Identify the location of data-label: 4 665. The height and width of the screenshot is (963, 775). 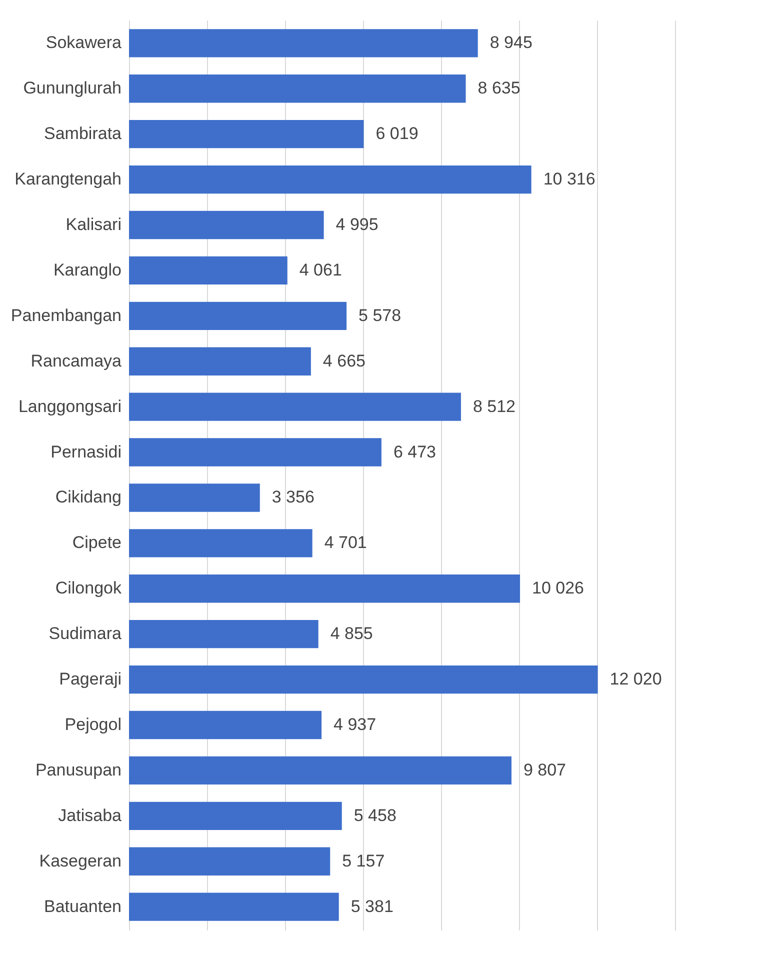
(344, 360).